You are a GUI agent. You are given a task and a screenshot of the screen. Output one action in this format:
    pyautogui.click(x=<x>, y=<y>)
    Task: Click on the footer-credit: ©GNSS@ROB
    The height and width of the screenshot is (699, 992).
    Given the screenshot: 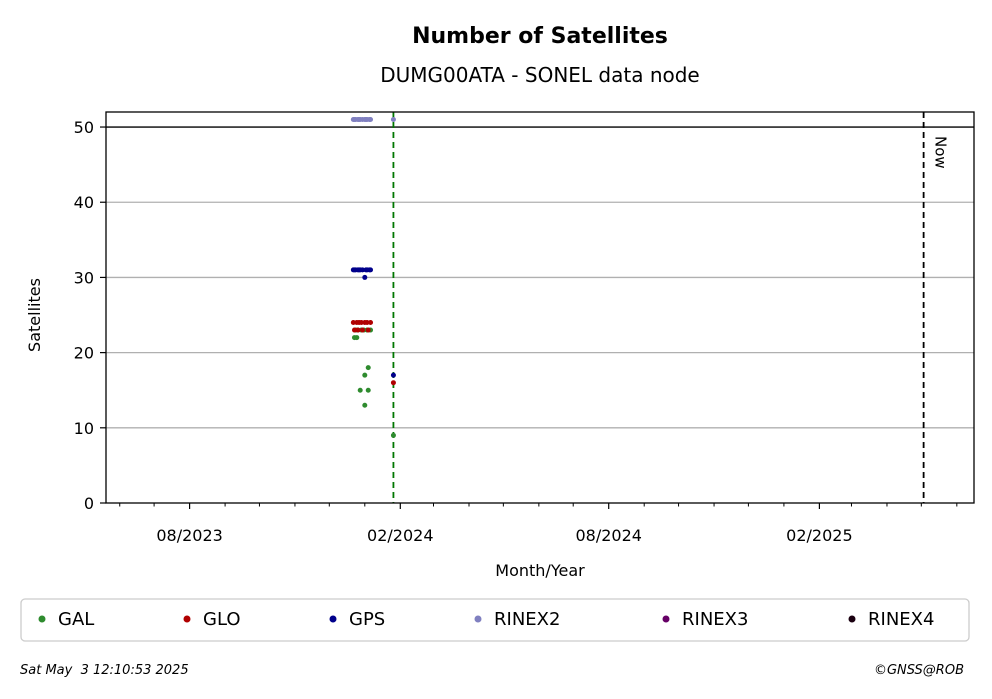 What is the action you would take?
    pyautogui.click(x=919, y=670)
    